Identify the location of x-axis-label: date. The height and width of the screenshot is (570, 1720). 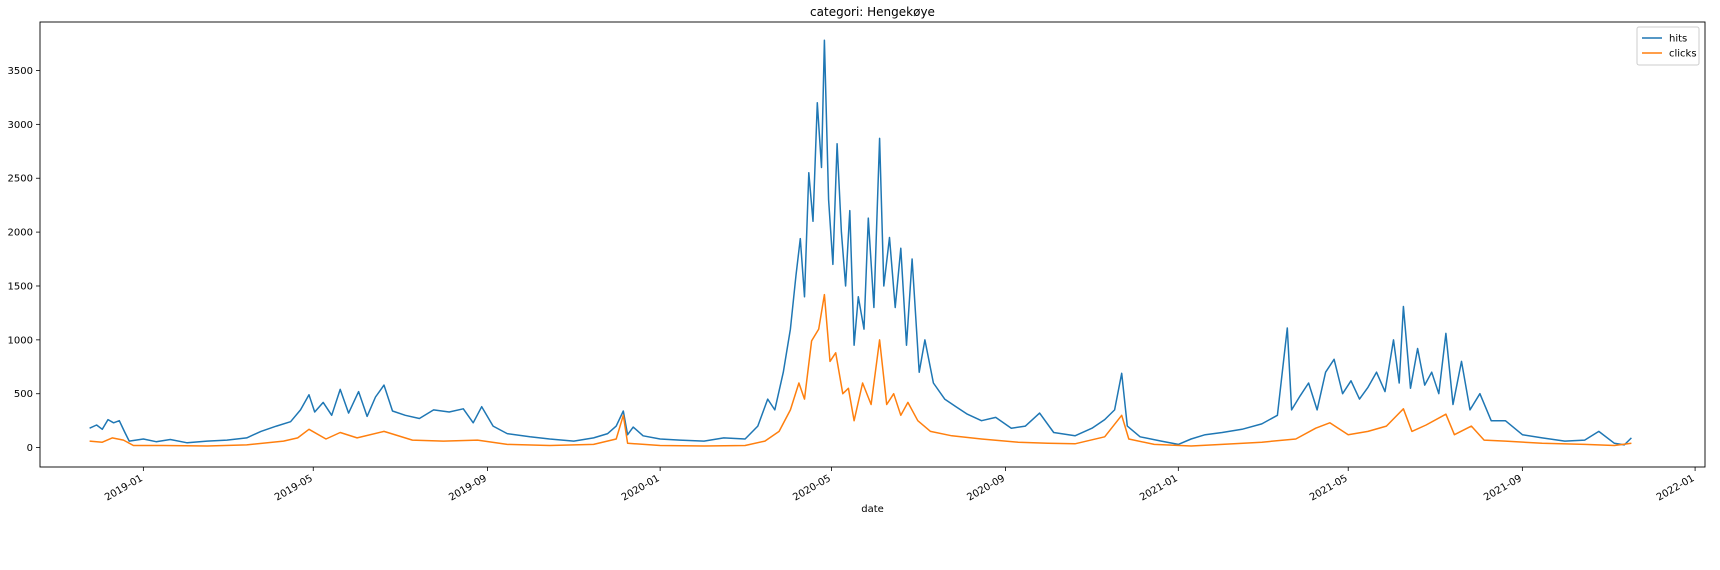
(872, 509).